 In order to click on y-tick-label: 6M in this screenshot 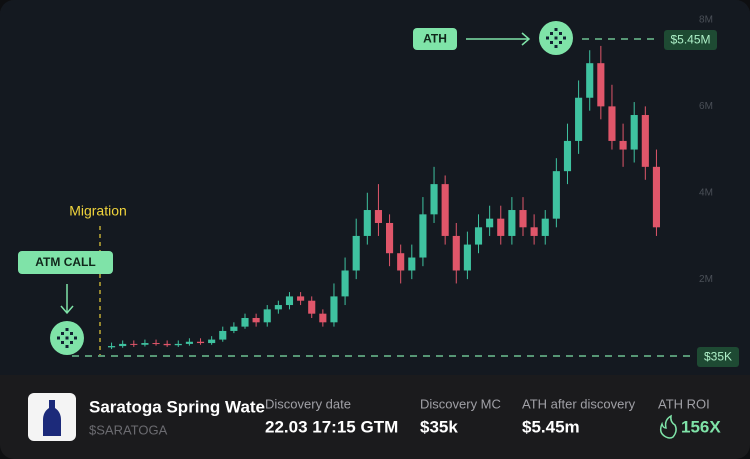, I will do `click(706, 106)`.